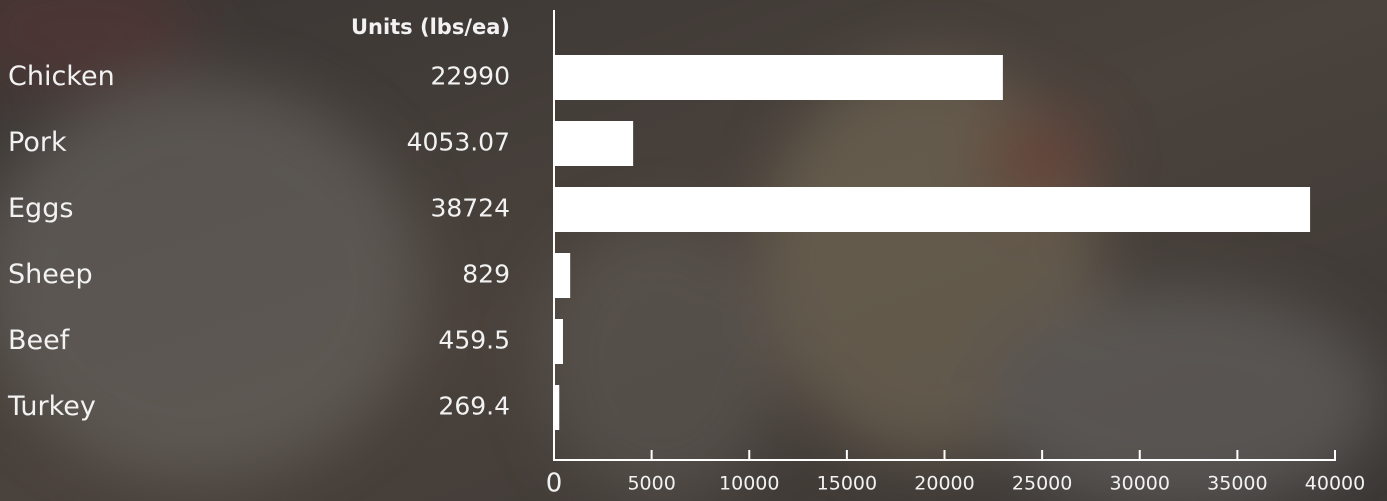 This screenshot has height=501, width=1387. What do you see at coordinates (1237, 484) in the screenshot?
I see `x-tick-label: 35000` at bounding box center [1237, 484].